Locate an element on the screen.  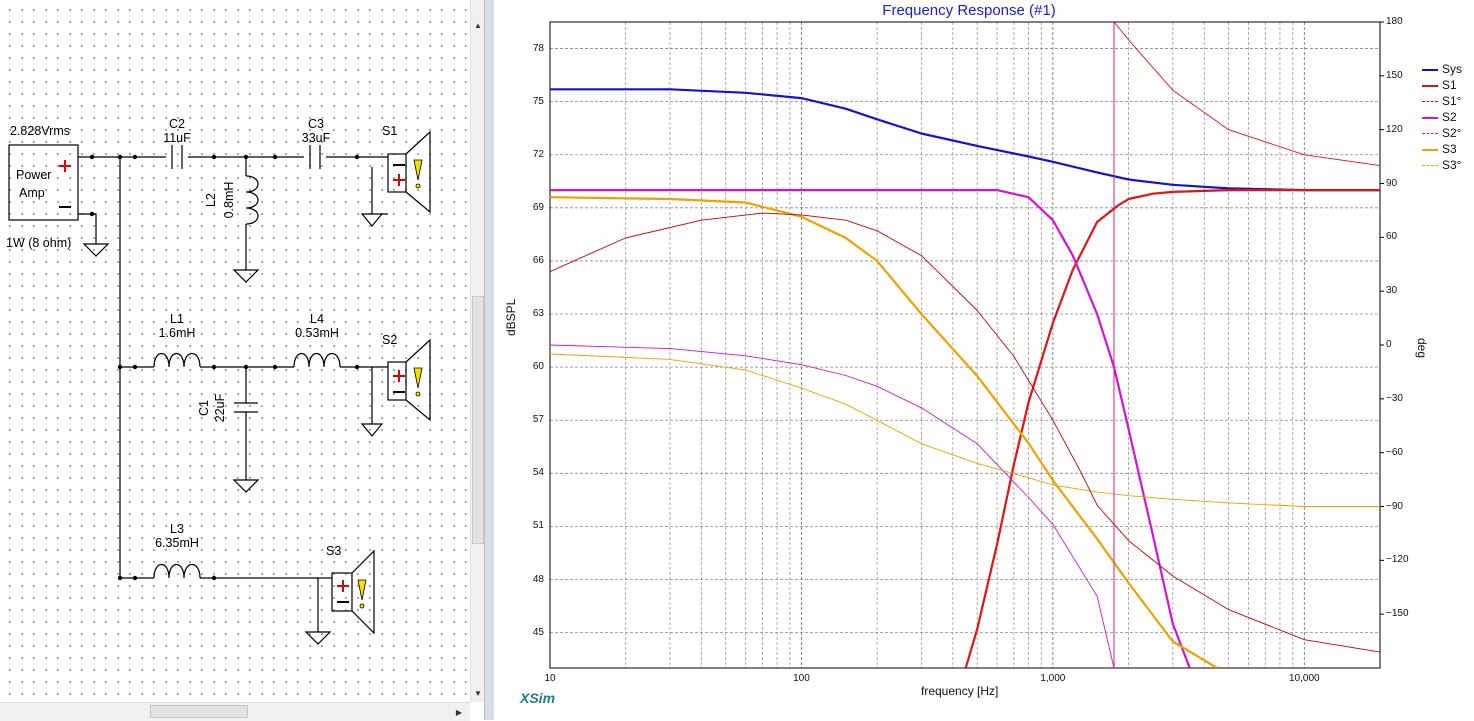
y2-tick-label: 30 is located at coordinates (1392, 291).